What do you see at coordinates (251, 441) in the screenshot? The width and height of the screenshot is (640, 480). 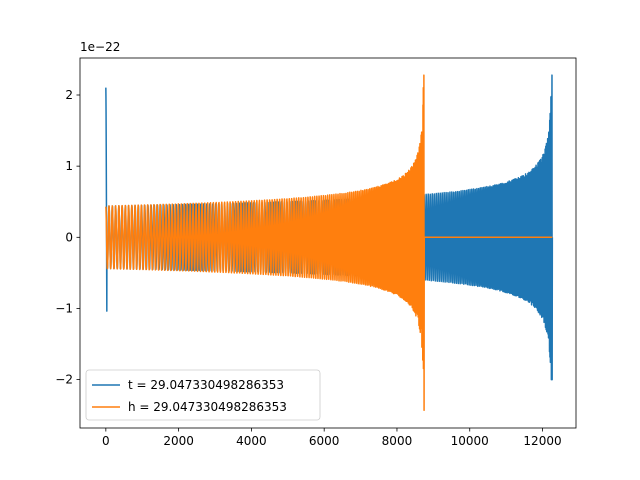 I see `x-tick-label: 4000` at bounding box center [251, 441].